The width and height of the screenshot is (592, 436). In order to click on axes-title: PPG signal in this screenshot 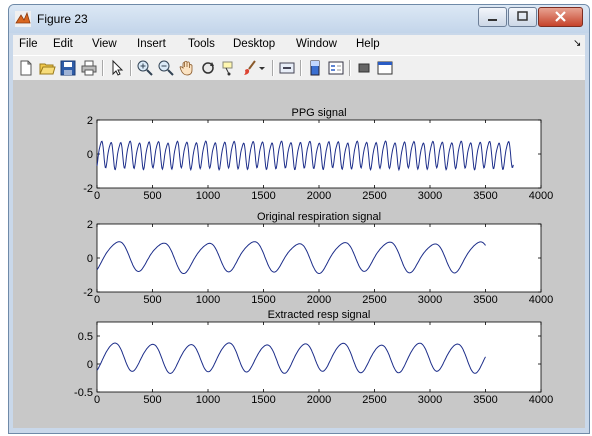, I will do `click(318, 113)`.